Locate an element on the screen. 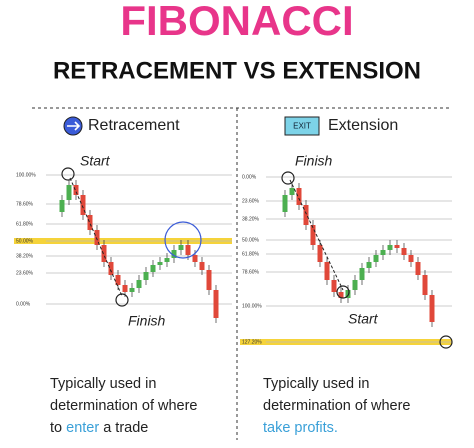  subtitle: RETRACEMENT VS EXTENSION is located at coordinates (237, 70).